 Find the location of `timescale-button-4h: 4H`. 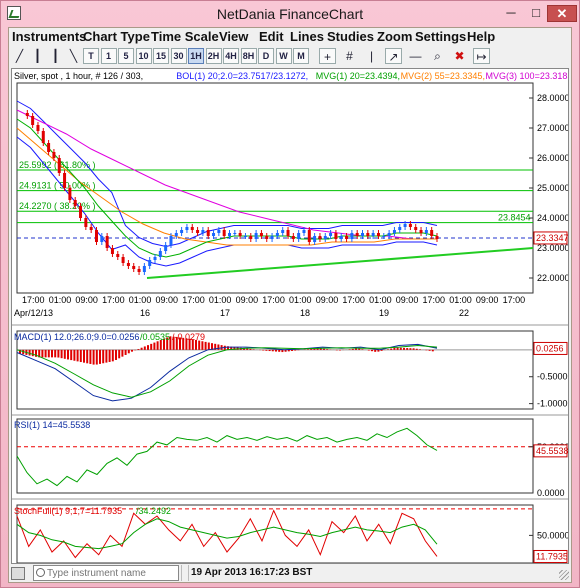

timescale-button-4h: 4H is located at coordinates (231, 56).